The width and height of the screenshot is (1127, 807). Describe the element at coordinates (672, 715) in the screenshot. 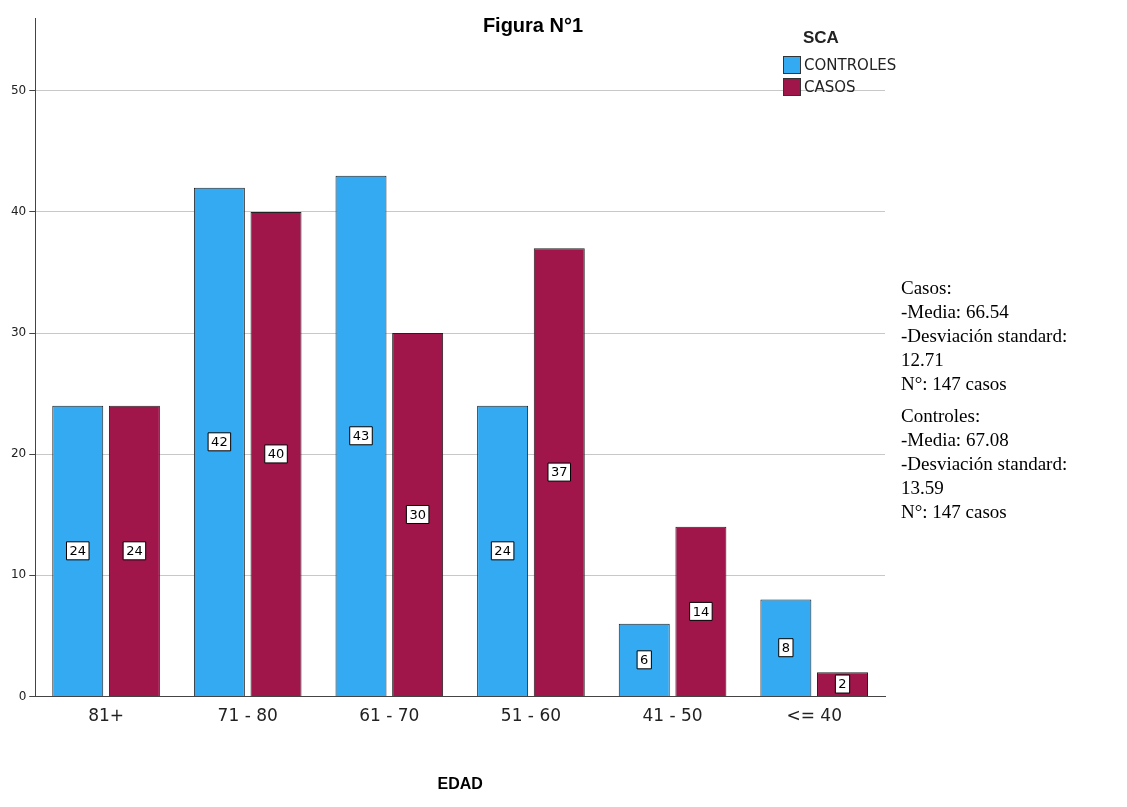

I see `x-tick-label: 41 - 50` at that location.